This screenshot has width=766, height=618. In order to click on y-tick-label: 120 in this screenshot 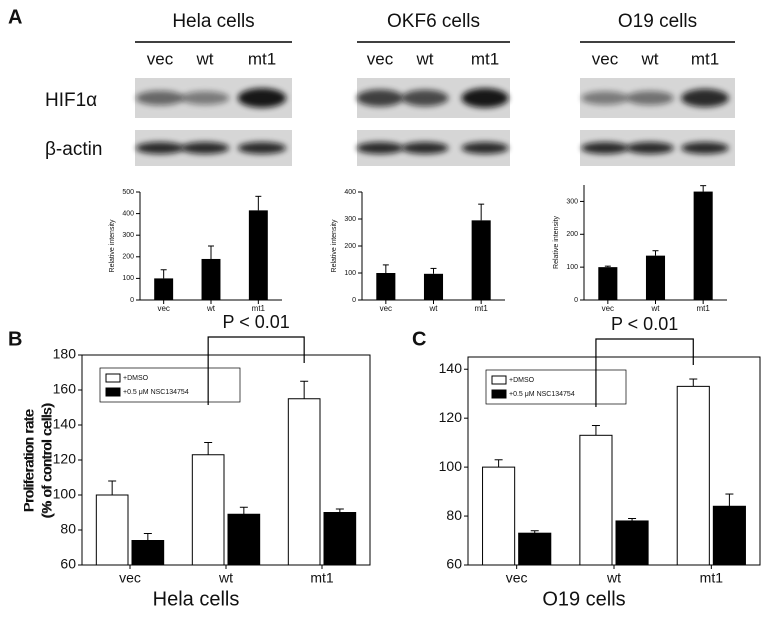, I will do `click(451, 417)`.